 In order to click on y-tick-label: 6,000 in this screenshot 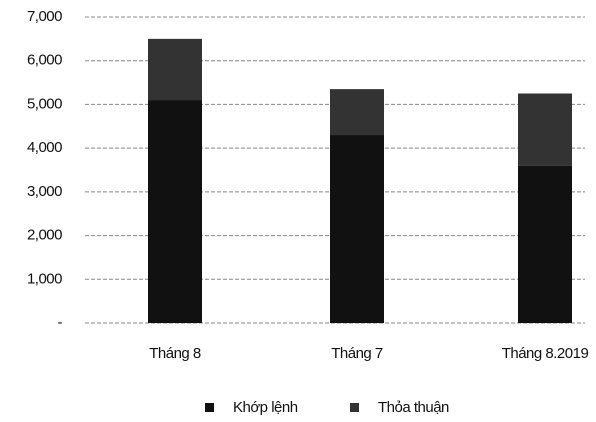, I will do `click(44, 60)`.